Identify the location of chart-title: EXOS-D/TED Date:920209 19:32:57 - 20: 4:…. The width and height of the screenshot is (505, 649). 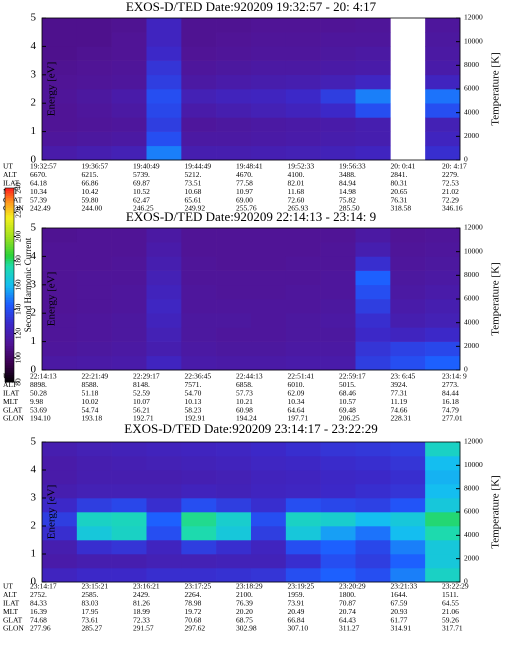
(251, 7).